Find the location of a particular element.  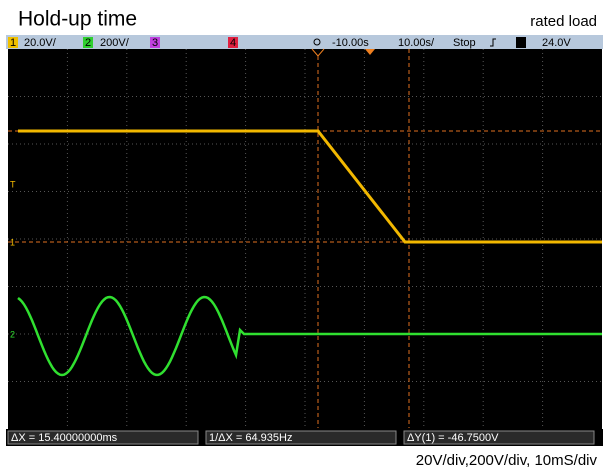

ch1-number: 1 is located at coordinates (13, 43).